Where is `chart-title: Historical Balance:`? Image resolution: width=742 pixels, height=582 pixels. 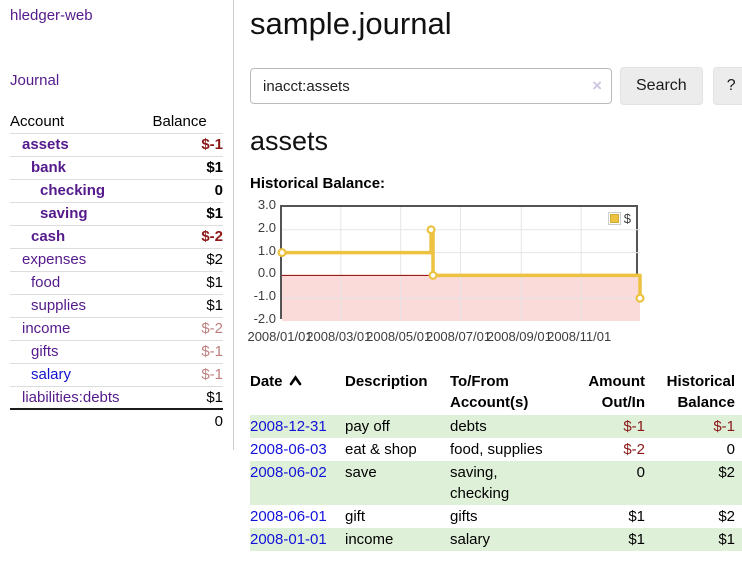
chart-title: Historical Balance: is located at coordinates (318, 183).